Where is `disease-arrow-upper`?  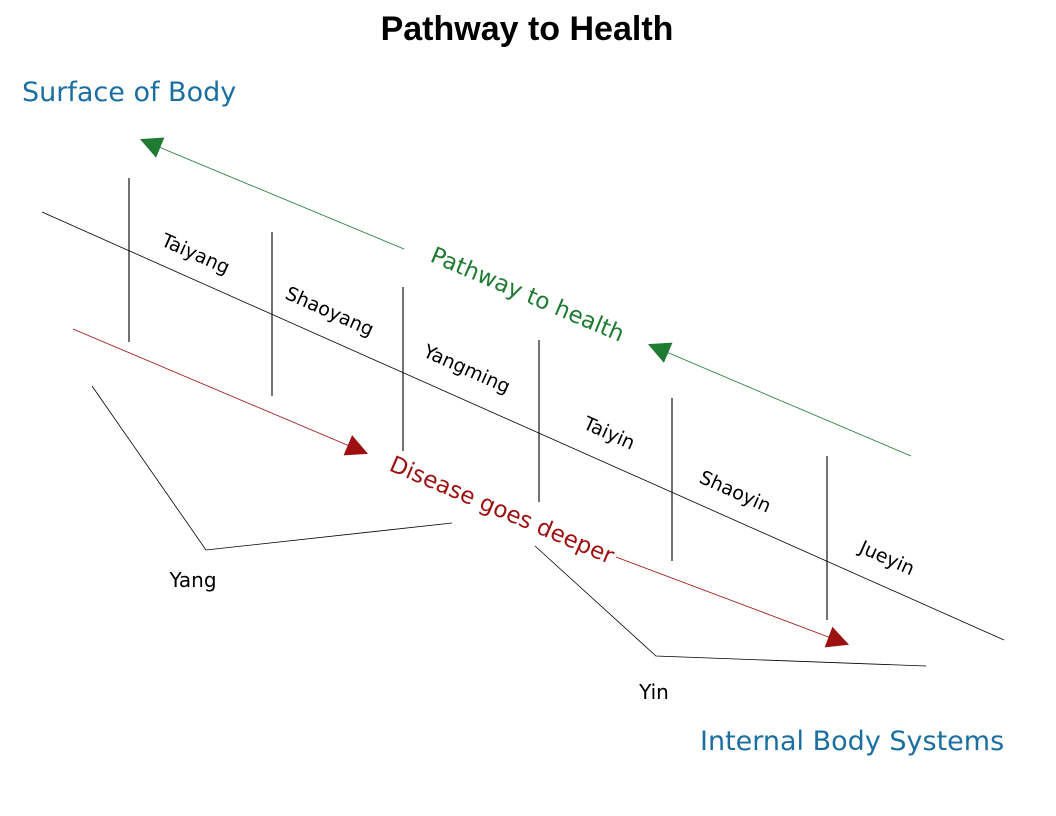
disease-arrow-upper is located at coordinates (220, 392).